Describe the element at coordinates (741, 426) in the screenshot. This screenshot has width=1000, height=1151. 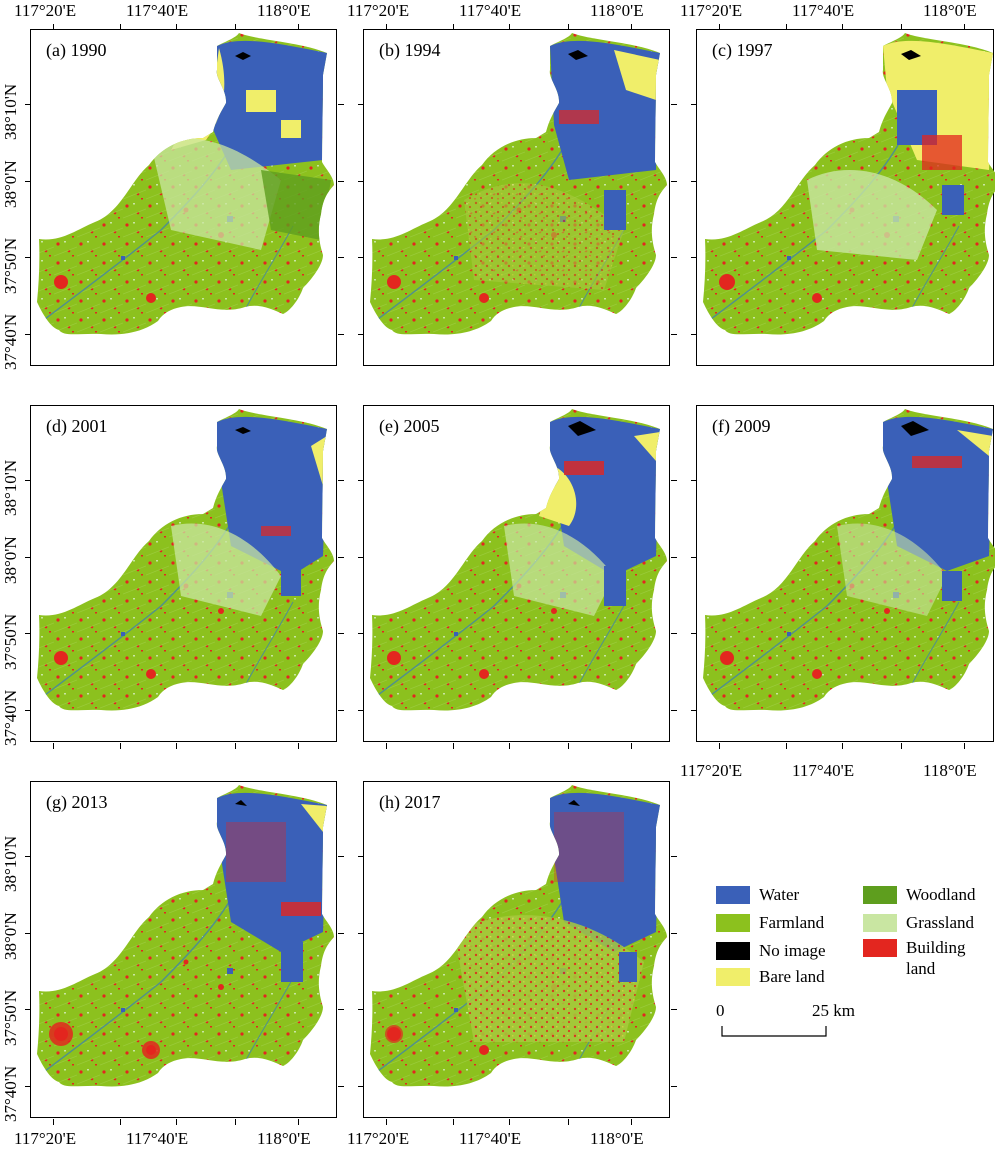
I see `panel-title: (f) 2009` at that location.